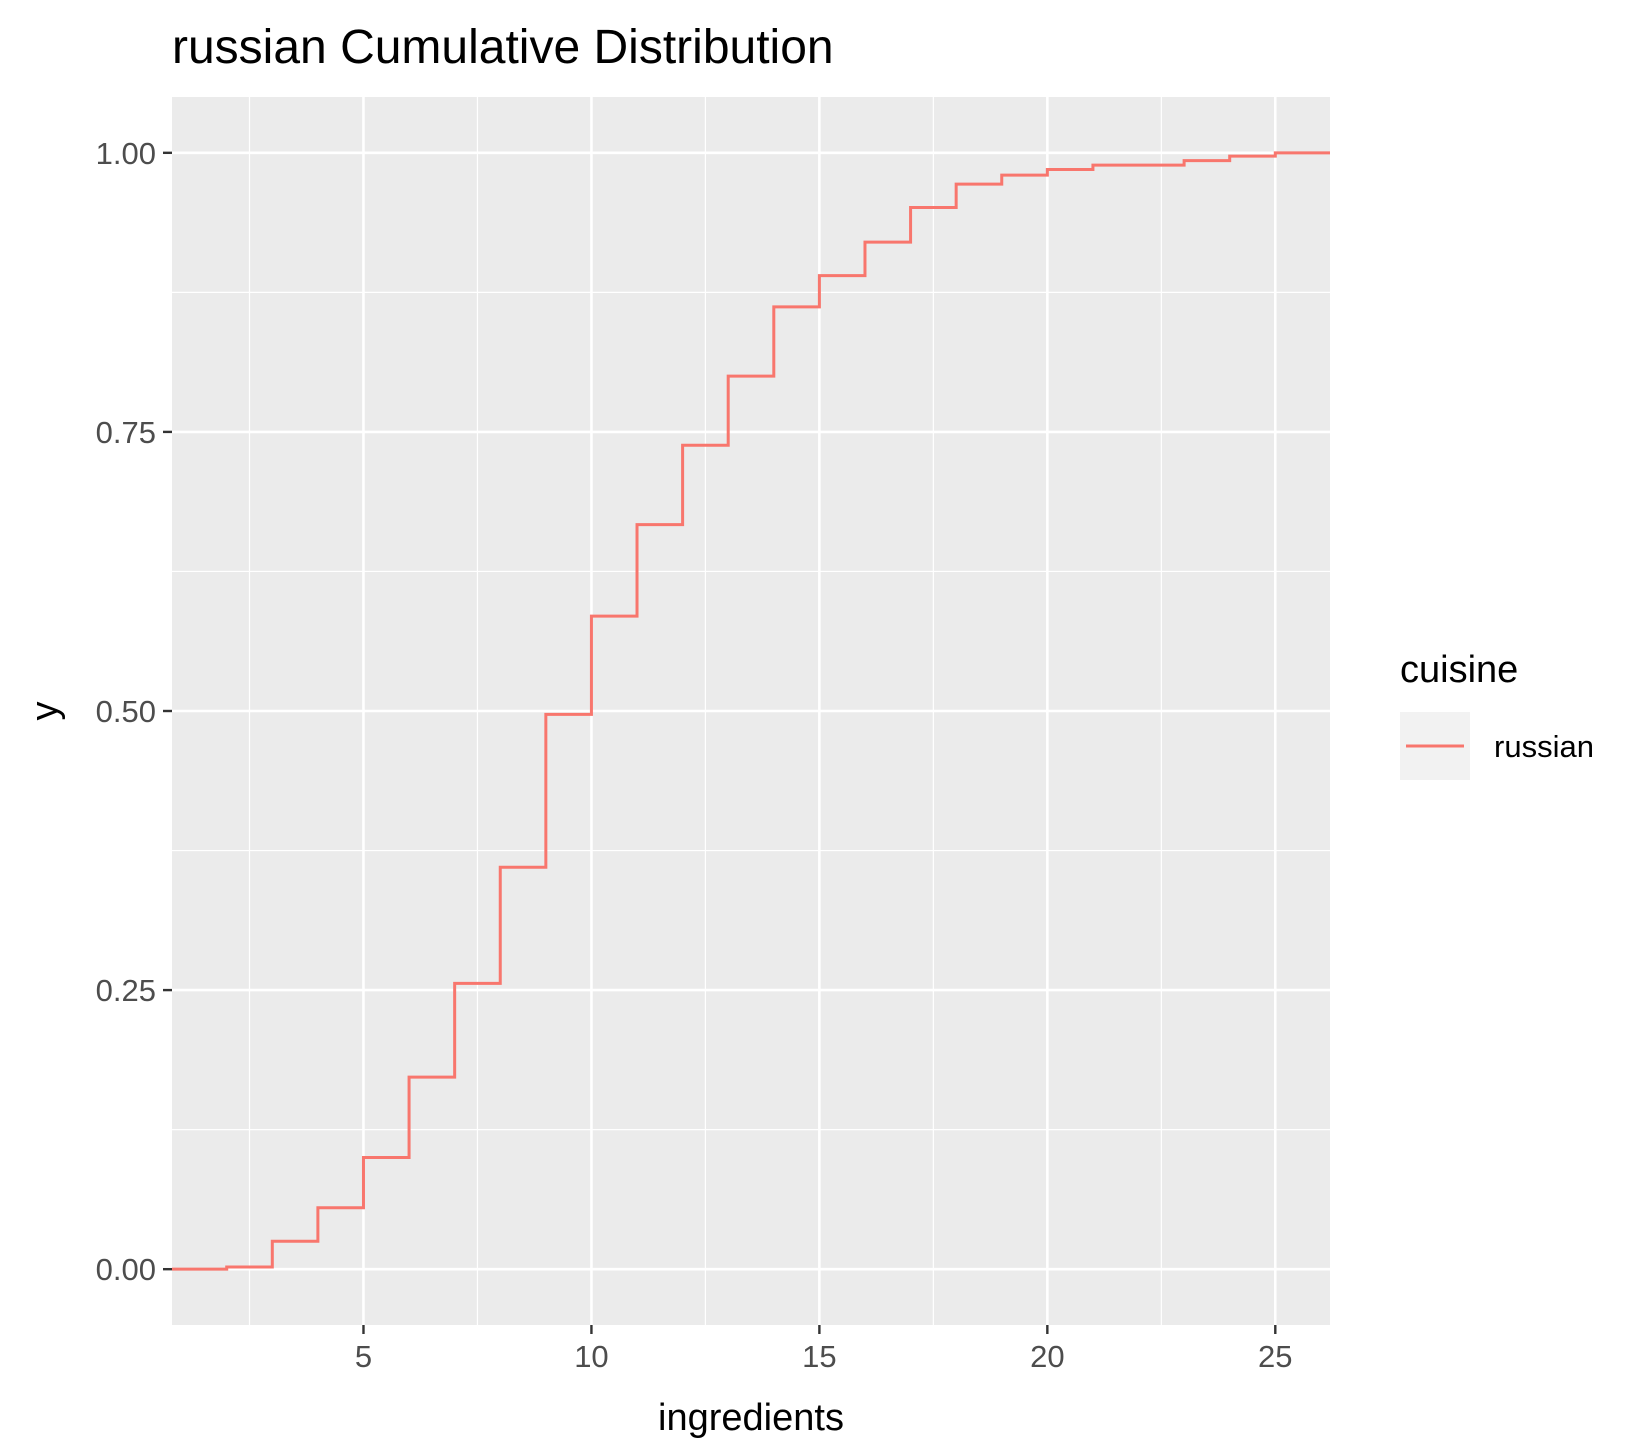 The image size is (1646, 1453). I want to click on x-tick-label: 25, so click(1275, 1356).